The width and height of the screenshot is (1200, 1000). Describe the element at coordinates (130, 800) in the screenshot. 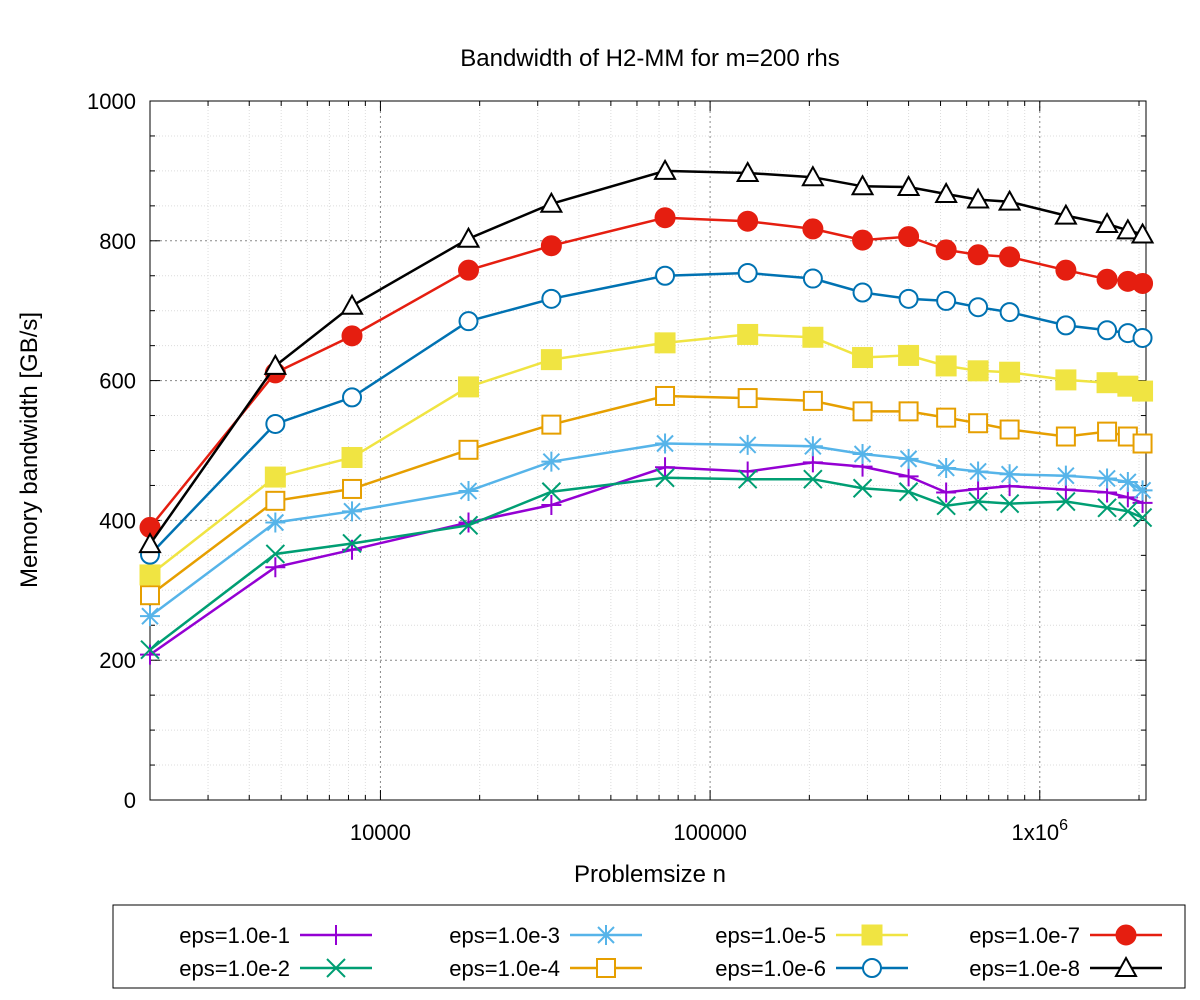

I see `y-tick-label: 0` at that location.